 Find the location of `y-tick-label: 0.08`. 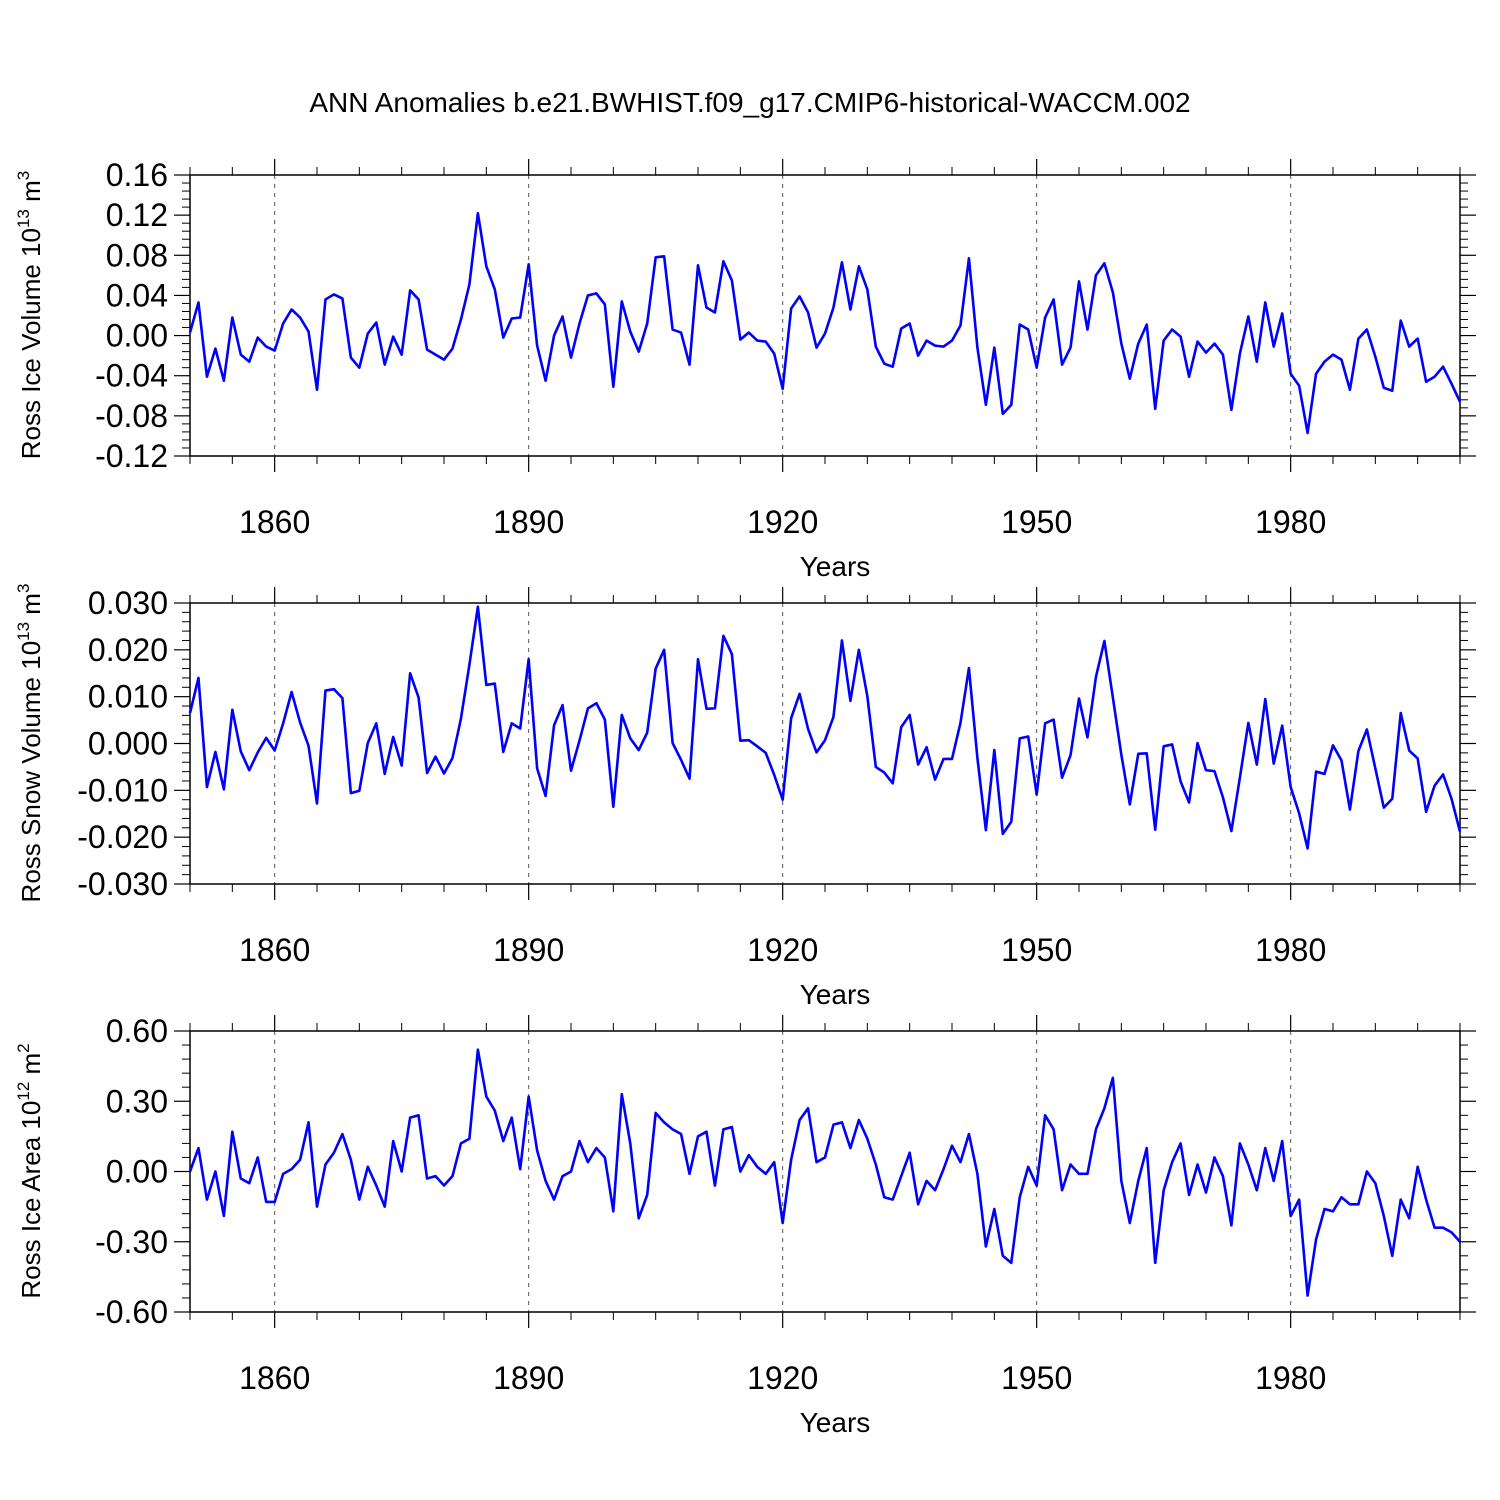

y-tick-label: 0.08 is located at coordinates (137, 255).